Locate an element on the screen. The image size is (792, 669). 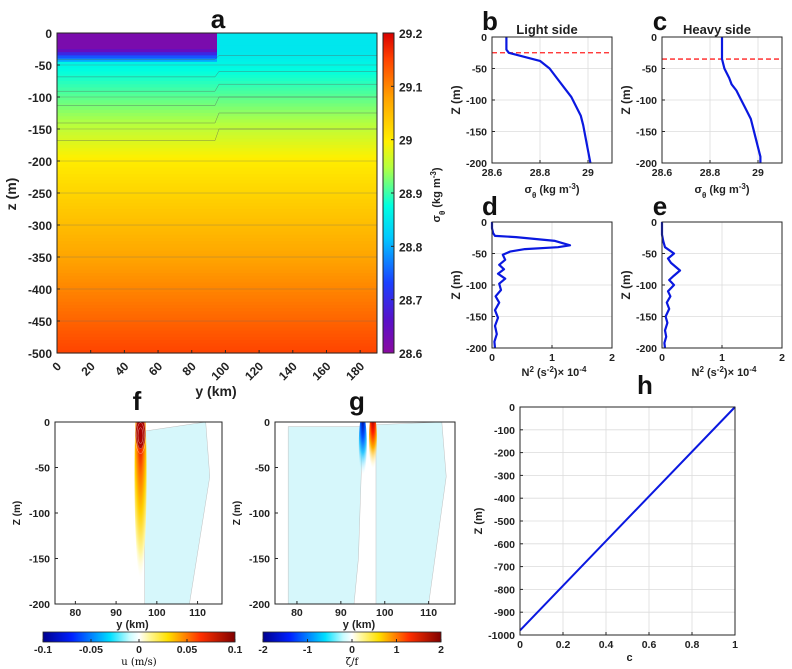
x-axis-label-part: N is located at coordinates (696, 373).